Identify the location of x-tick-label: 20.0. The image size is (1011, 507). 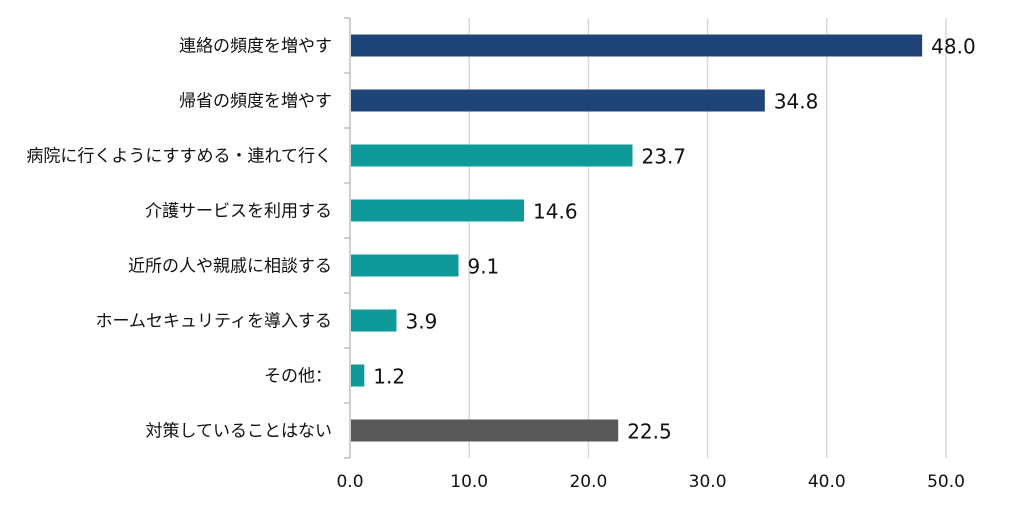
(588, 482).